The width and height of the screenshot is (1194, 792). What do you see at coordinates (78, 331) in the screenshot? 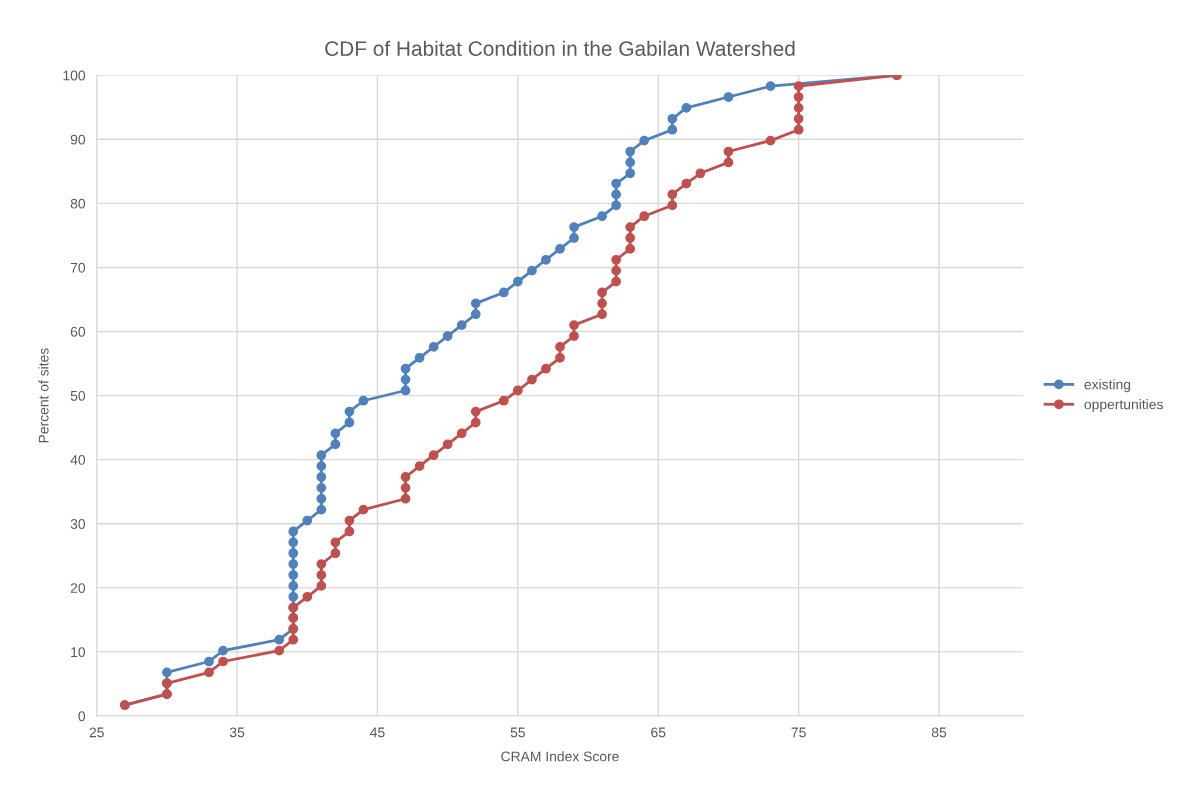
I see `y-tick-label: 60` at bounding box center [78, 331].